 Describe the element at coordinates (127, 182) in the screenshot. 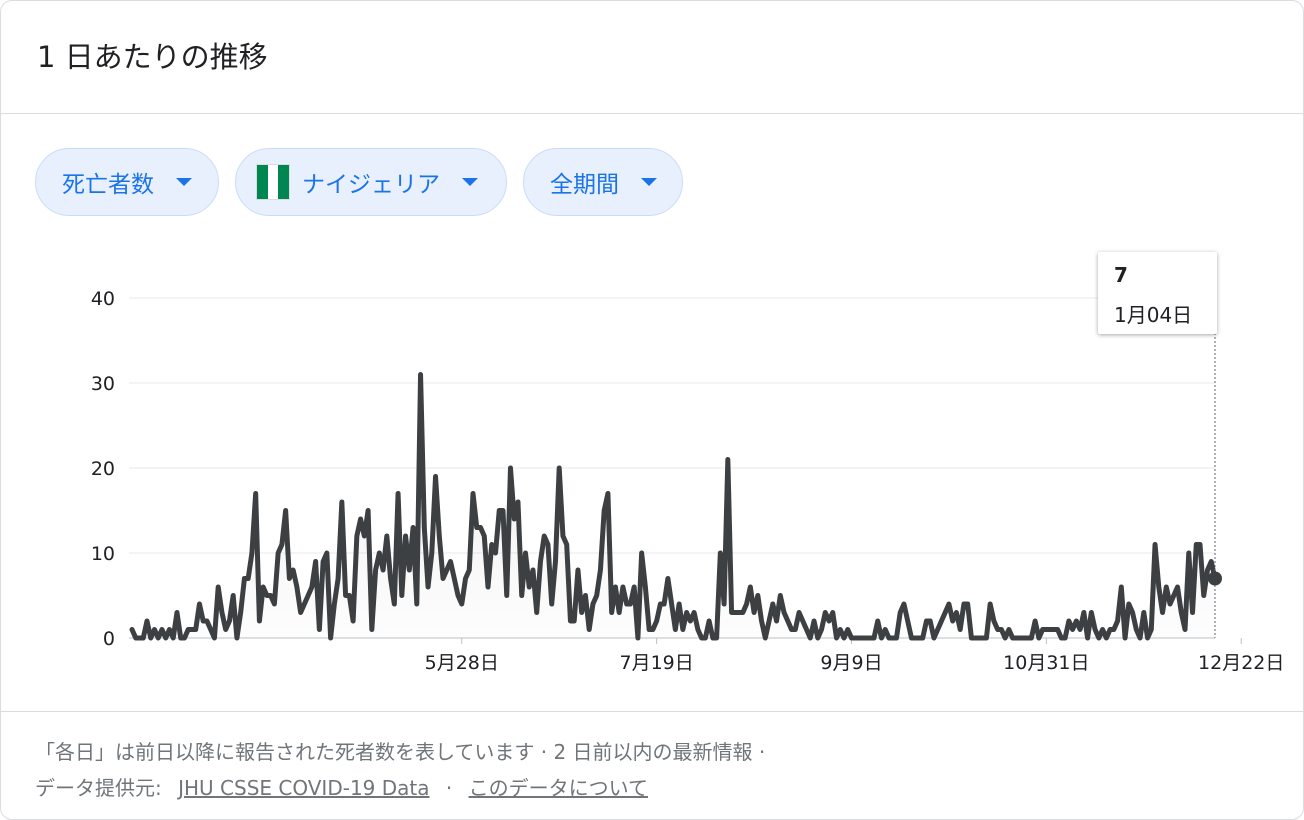

I see `metric-dropdown: 死亡者数` at that location.